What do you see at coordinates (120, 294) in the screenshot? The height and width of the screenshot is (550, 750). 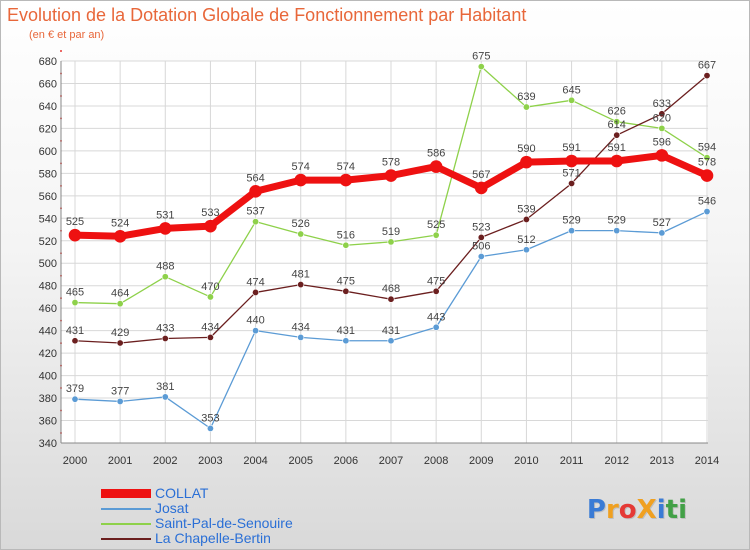 I see `data-label-saint-pal-de-senouire: 464` at bounding box center [120, 294].